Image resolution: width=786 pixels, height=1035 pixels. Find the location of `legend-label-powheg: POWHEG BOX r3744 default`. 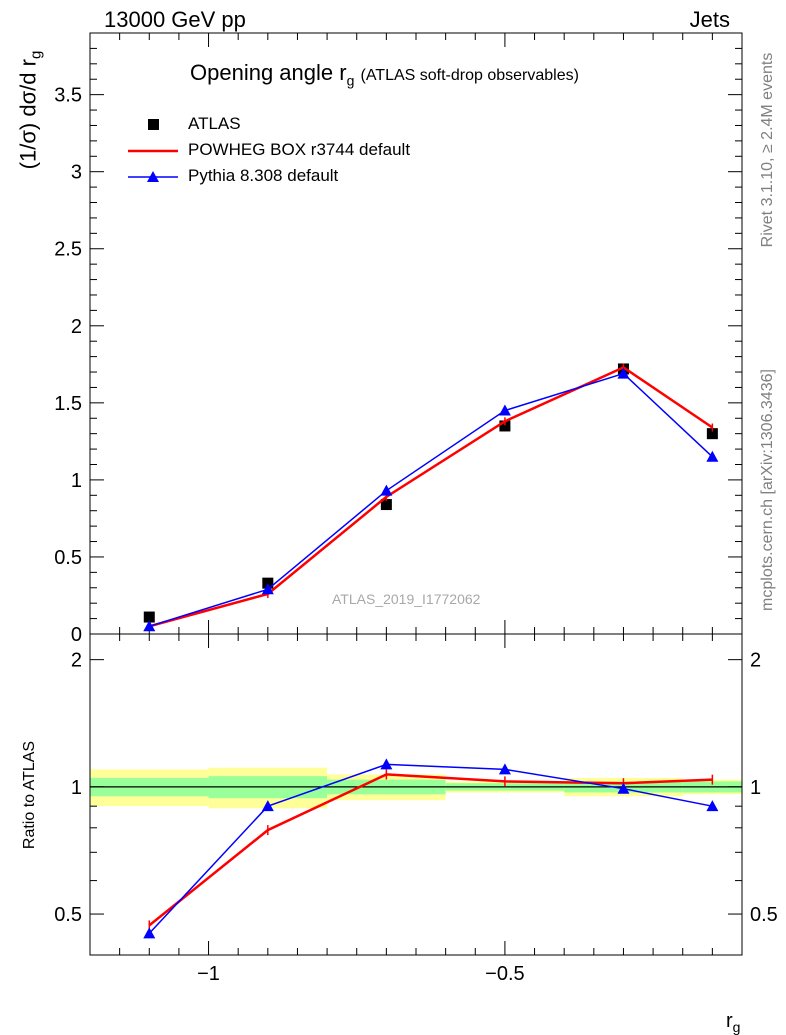

legend-label-powheg: POWHEG BOX r3744 default is located at coordinates (299, 149).